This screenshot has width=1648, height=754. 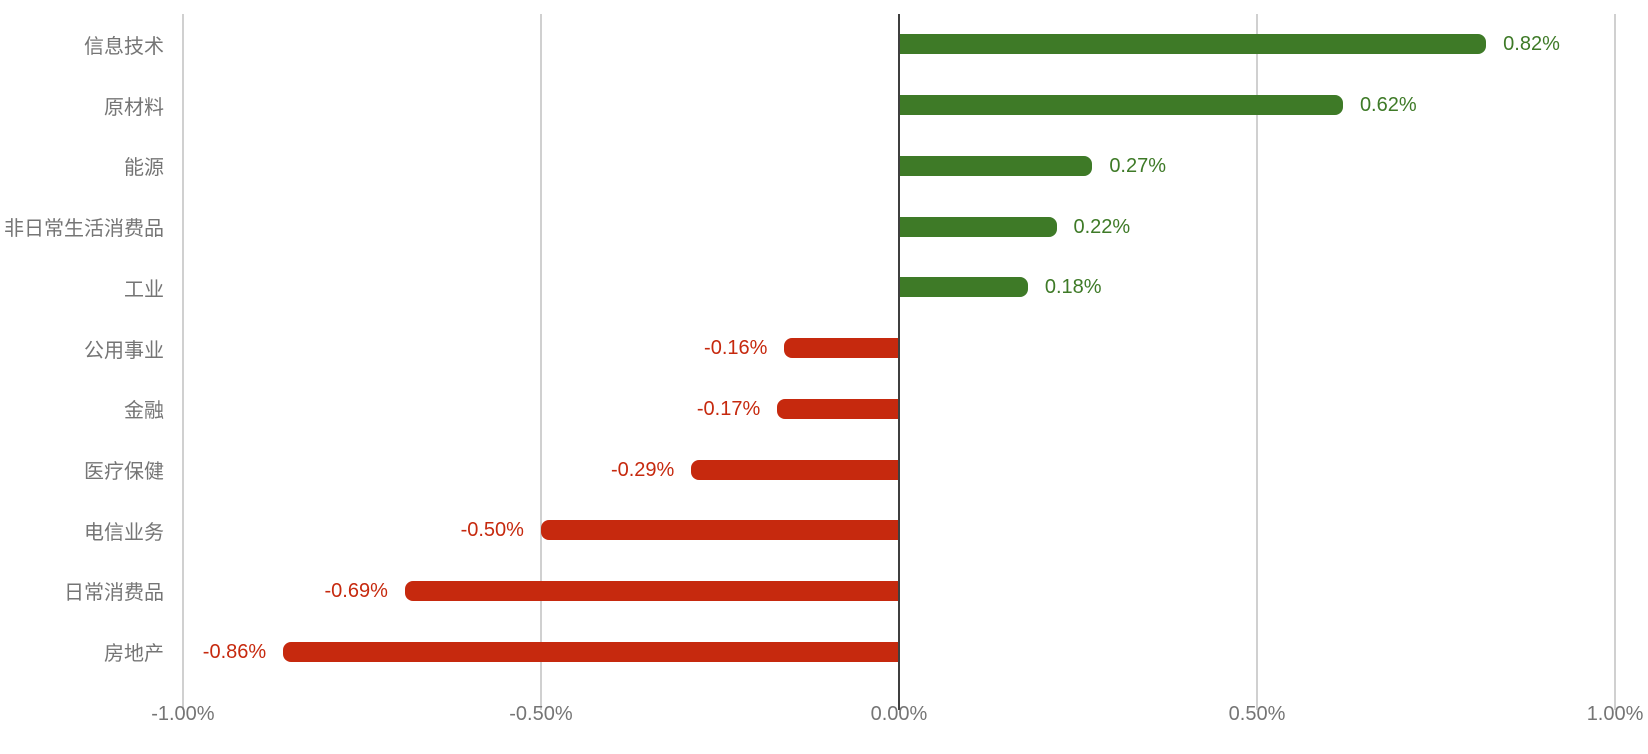 I want to click on category-label: 房地产, so click(x=134, y=654).